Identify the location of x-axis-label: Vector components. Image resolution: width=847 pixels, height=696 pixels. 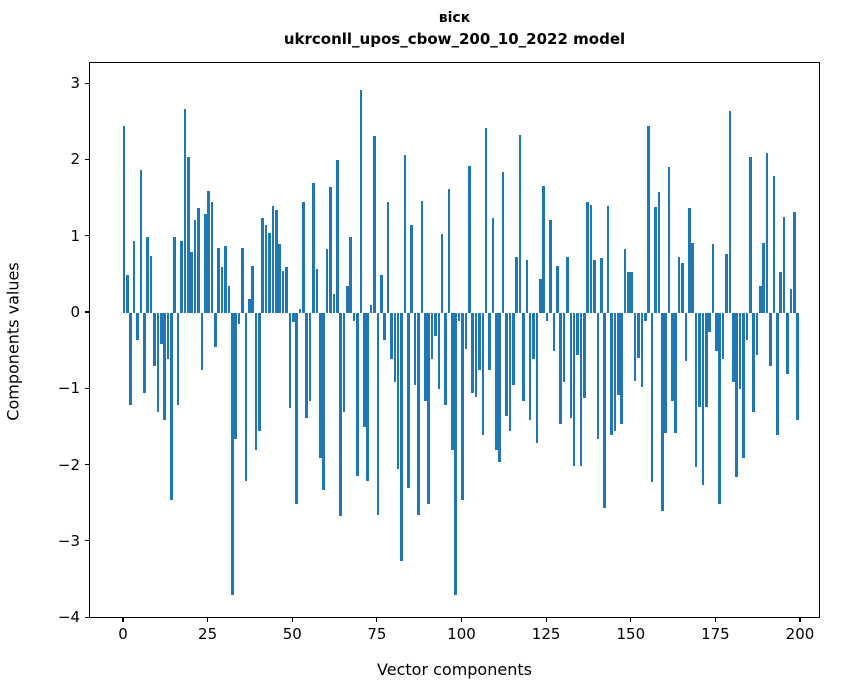
(454, 669).